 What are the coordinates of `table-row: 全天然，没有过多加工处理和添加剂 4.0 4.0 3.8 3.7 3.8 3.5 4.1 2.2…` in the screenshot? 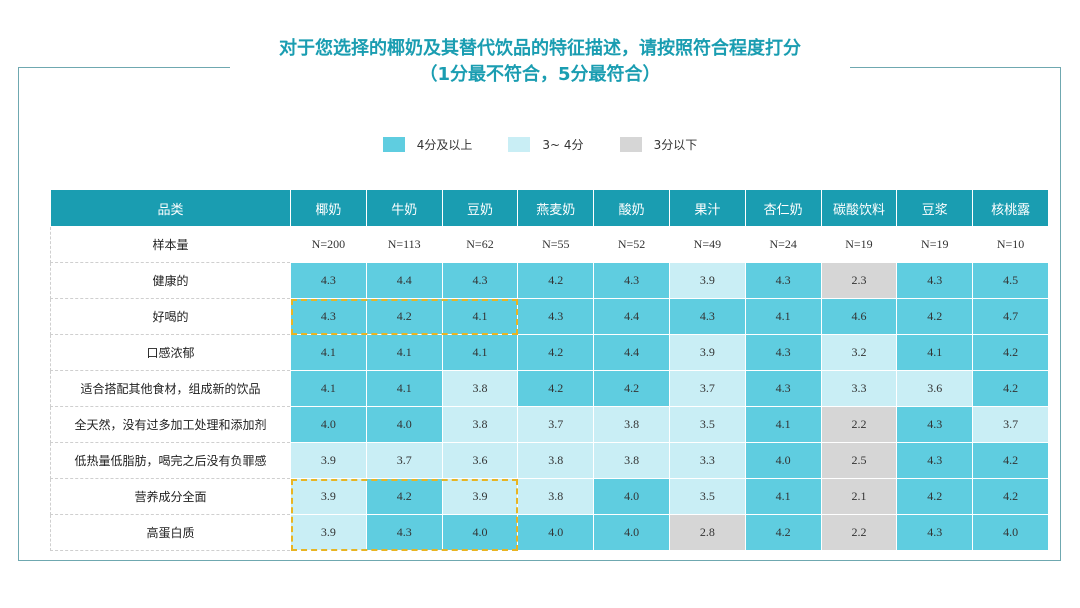 It's located at (549, 424).